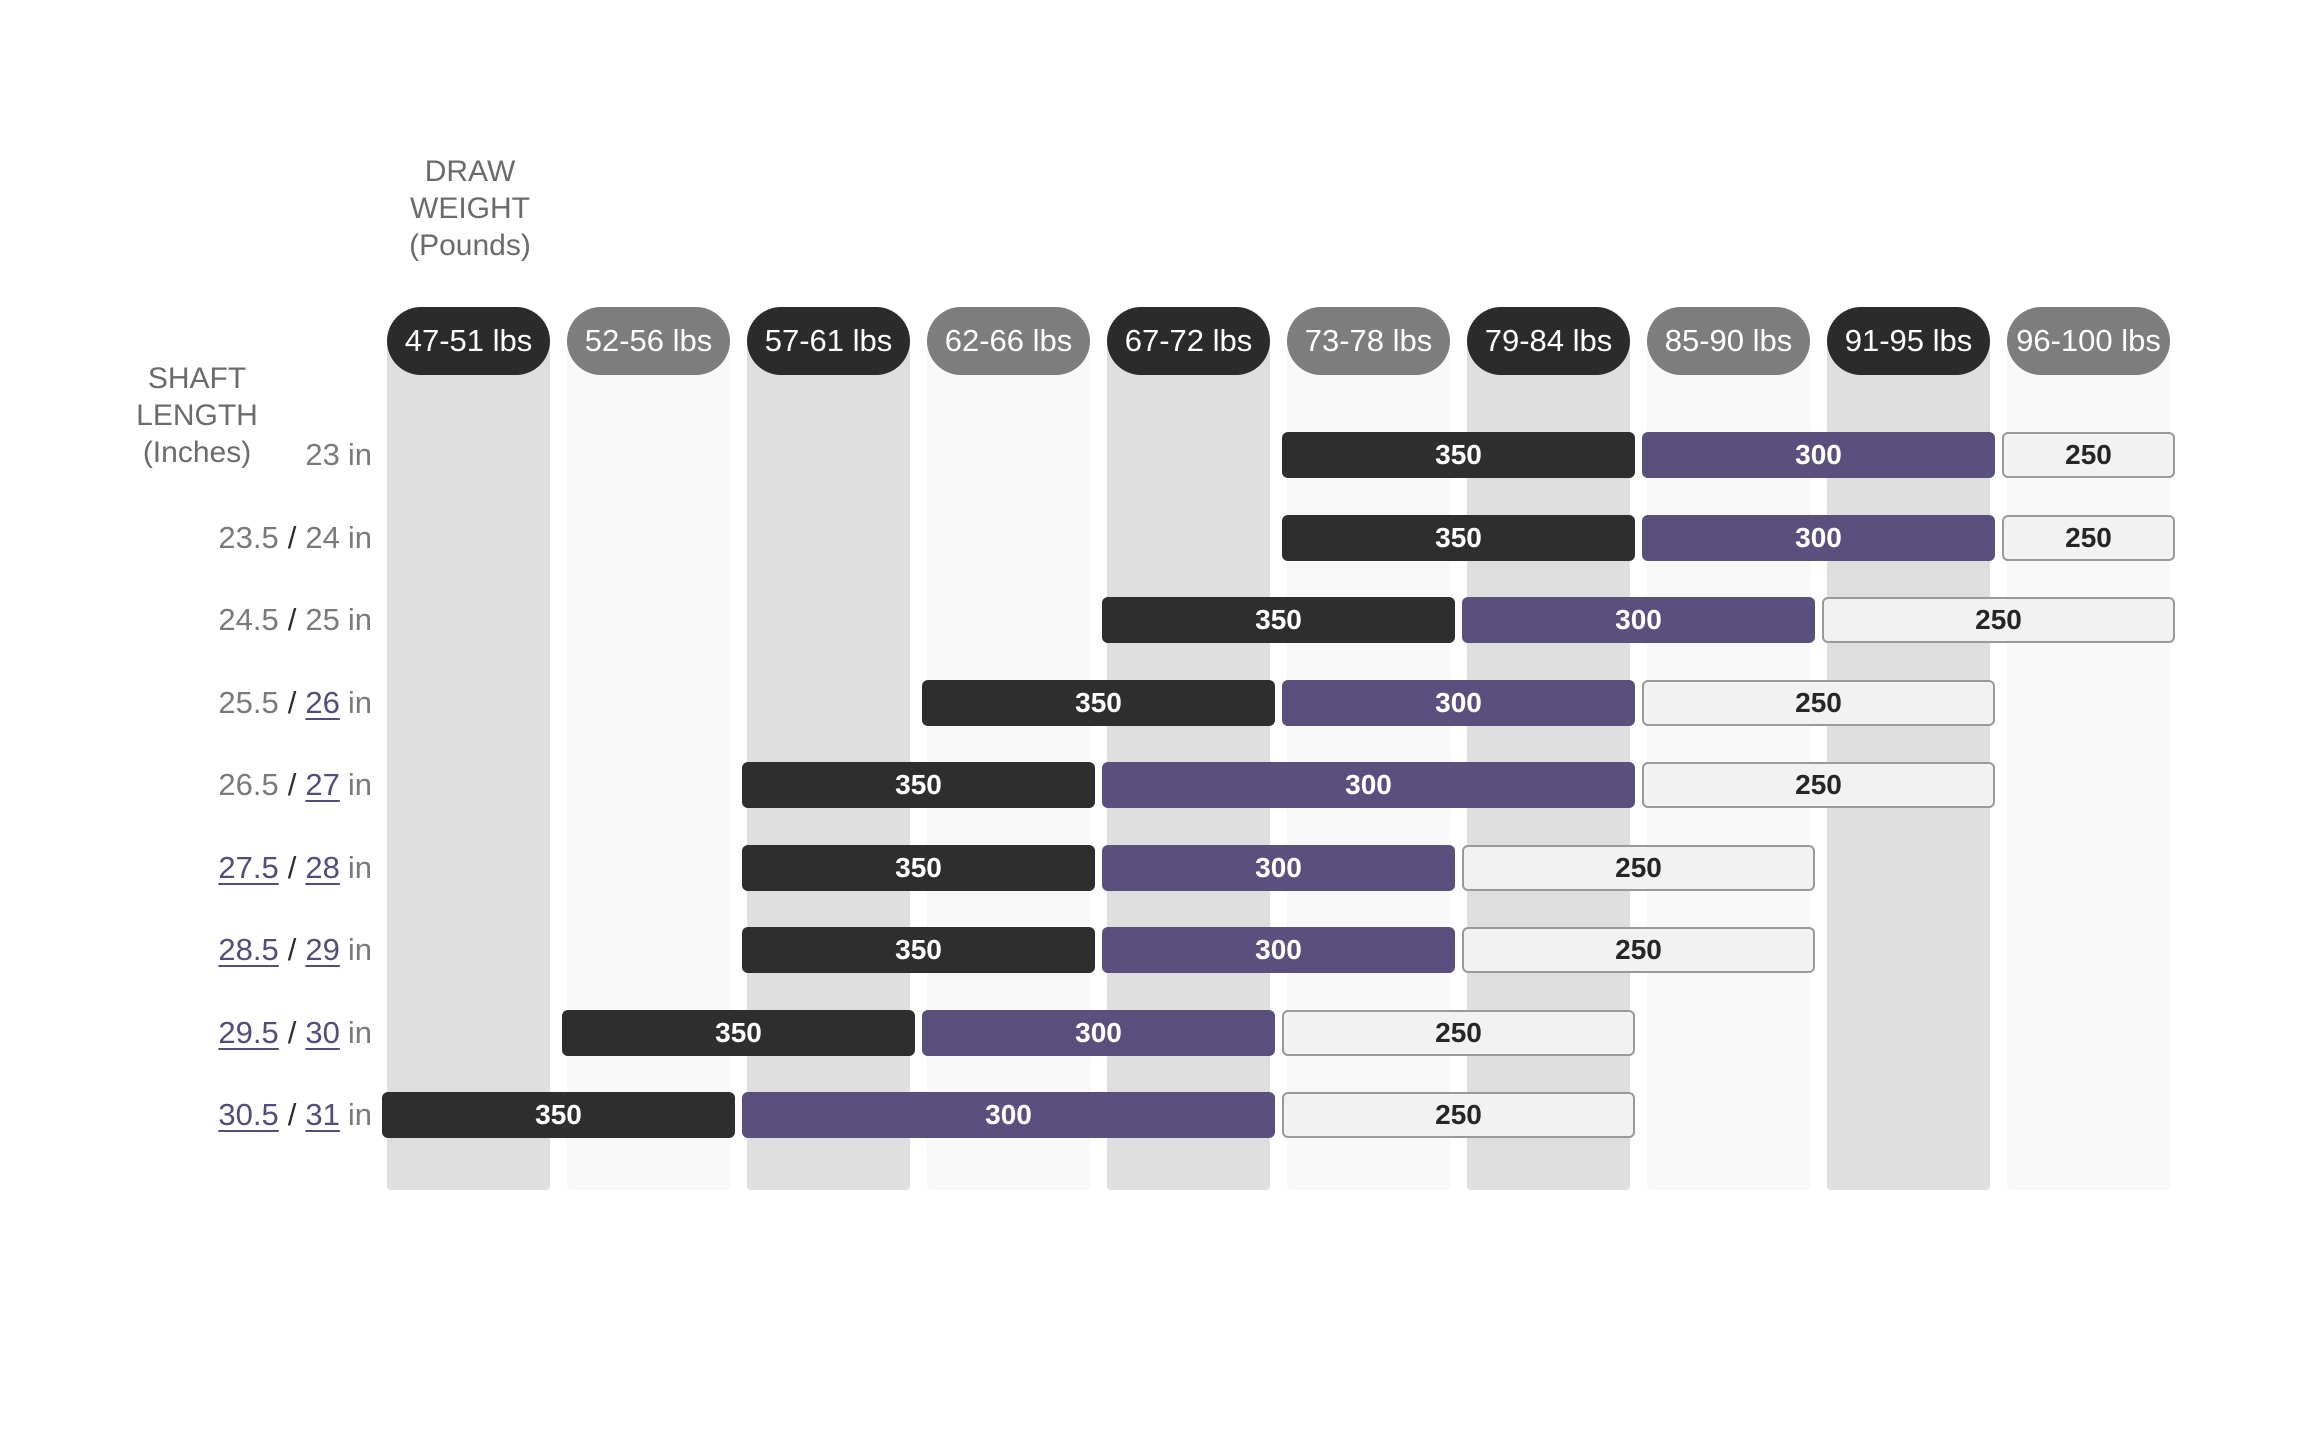  What do you see at coordinates (322, 1114) in the screenshot?
I see `highlighted-length: 31` at bounding box center [322, 1114].